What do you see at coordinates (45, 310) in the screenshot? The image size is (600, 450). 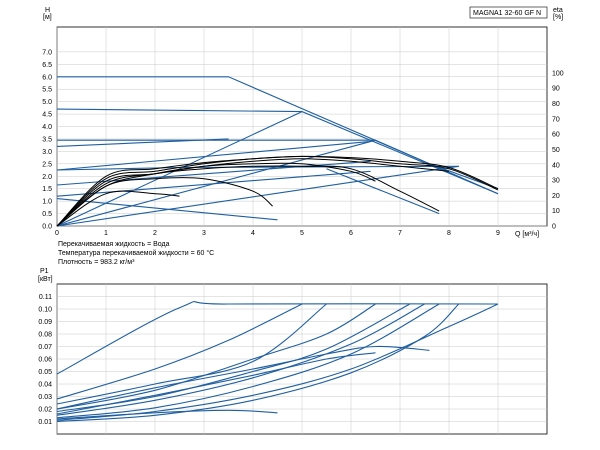 I see `bottom-y-tick-label: 0.10` at bounding box center [45, 310].